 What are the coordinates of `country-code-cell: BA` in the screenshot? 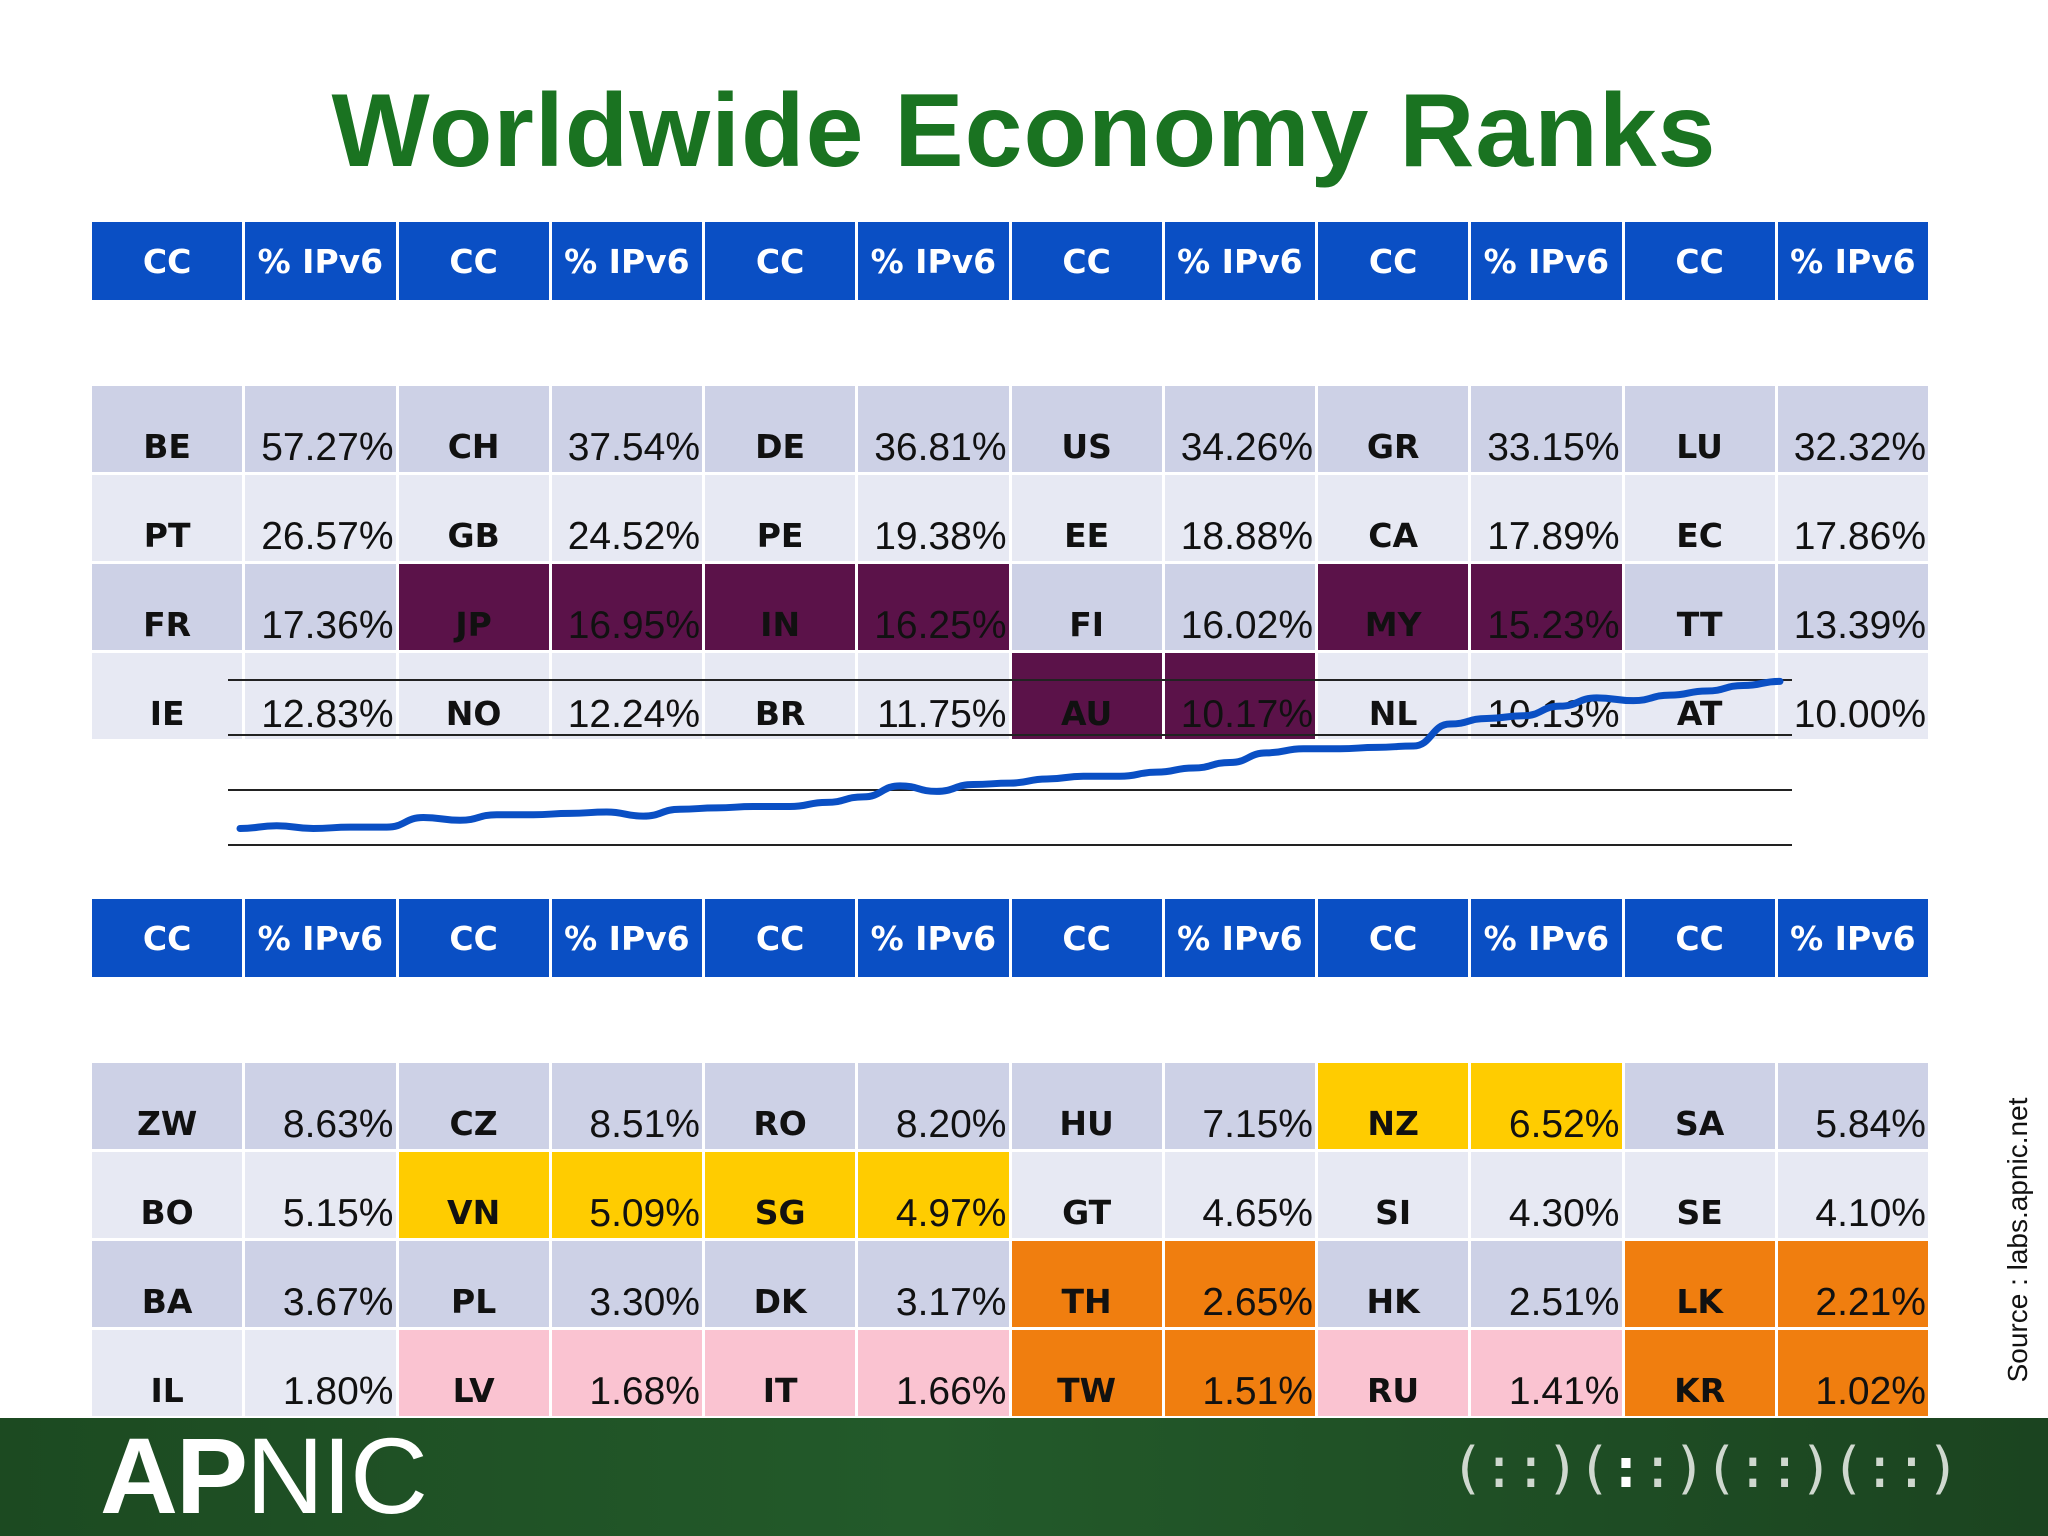 It's located at (167, 1284).